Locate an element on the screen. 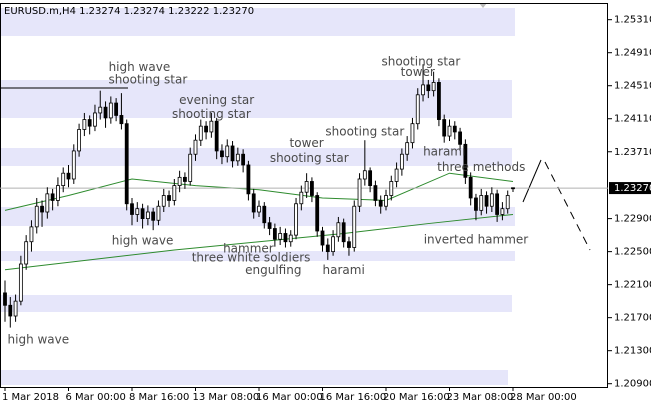  y-tick-label: 1.21300 is located at coordinates (632, 351).